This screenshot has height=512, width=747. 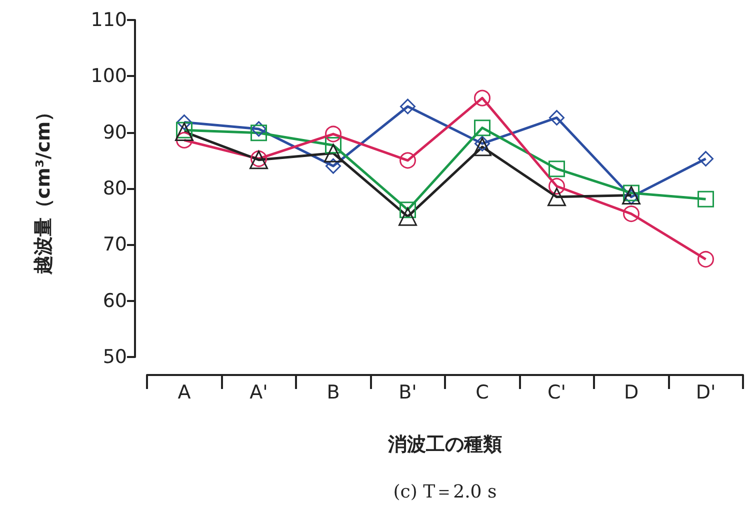 I want to click on y-tick-label: 110, so click(x=108, y=20).